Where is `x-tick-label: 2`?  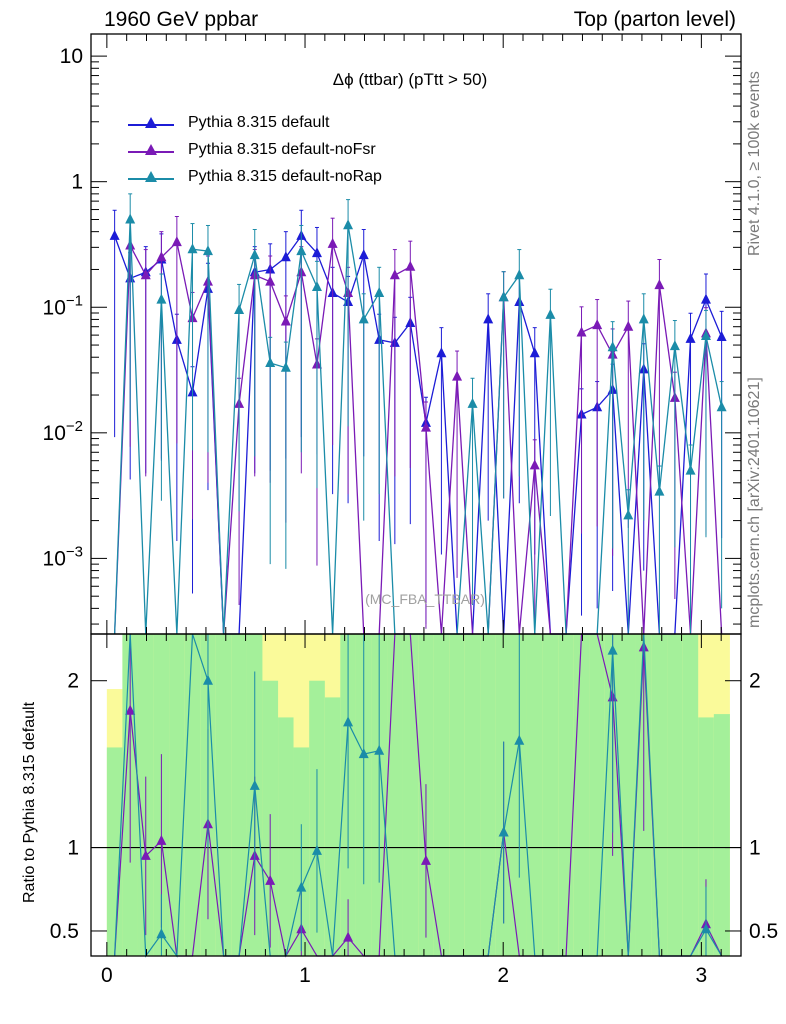
x-tick-label: 2 is located at coordinates (503, 975).